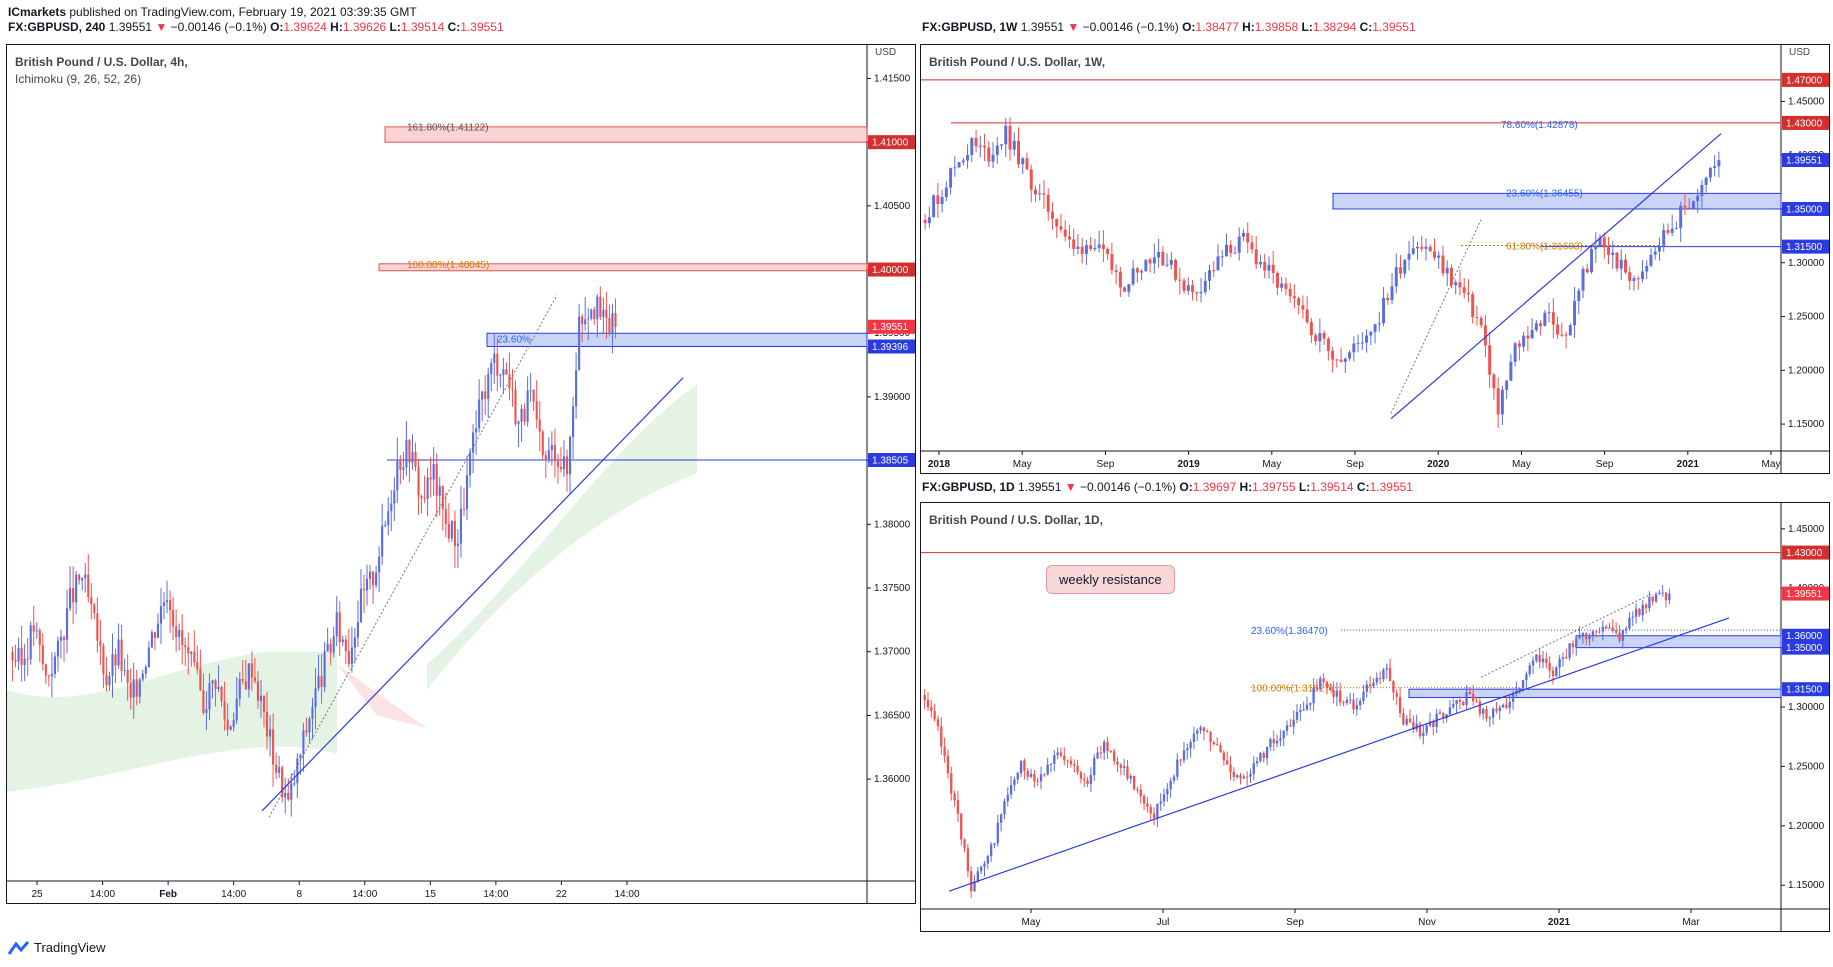 The width and height of the screenshot is (1833, 967). Describe the element at coordinates (1394, 27) in the screenshot. I see `w1-close: 1.39551` at that location.